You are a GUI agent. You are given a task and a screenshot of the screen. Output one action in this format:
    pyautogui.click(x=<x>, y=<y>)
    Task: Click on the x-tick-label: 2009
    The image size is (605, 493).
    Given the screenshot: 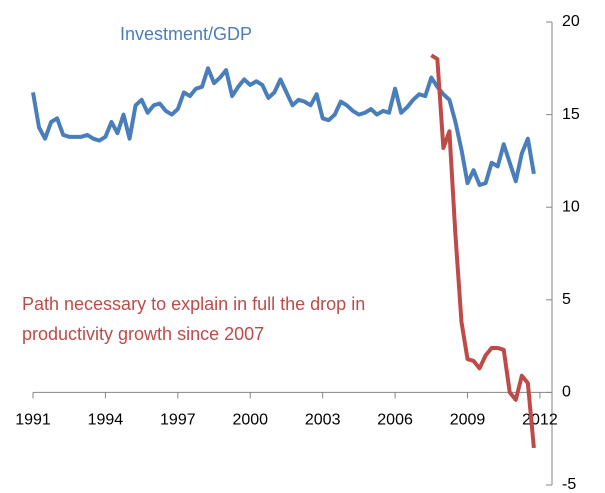 What is the action you would take?
    pyautogui.click(x=468, y=420)
    